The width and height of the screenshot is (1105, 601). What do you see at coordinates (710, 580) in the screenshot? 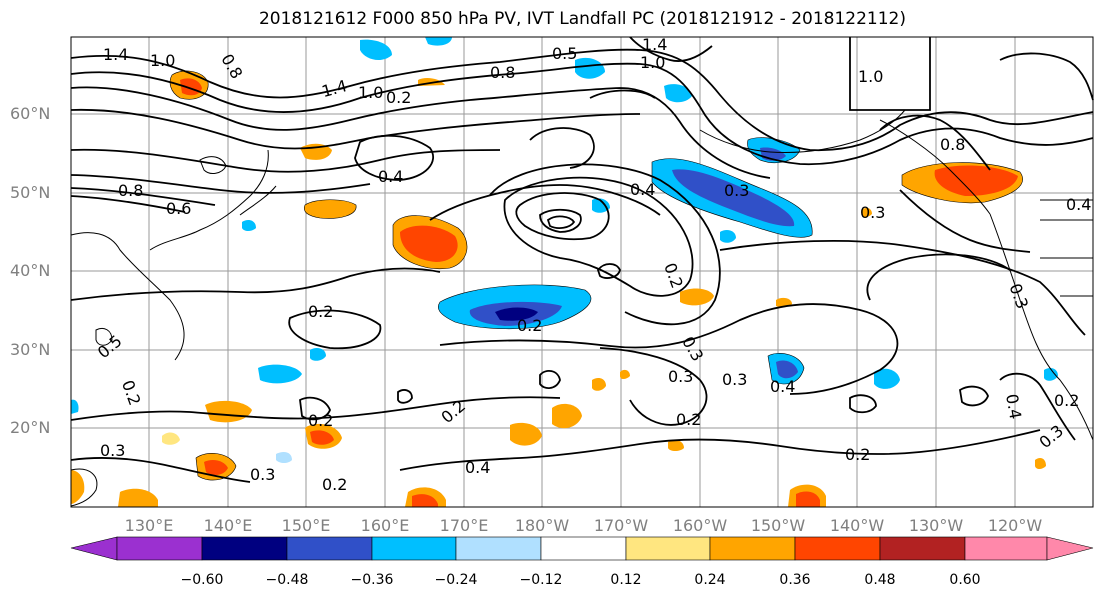
I see `colorbar-tick: 0.24` at bounding box center [710, 580].